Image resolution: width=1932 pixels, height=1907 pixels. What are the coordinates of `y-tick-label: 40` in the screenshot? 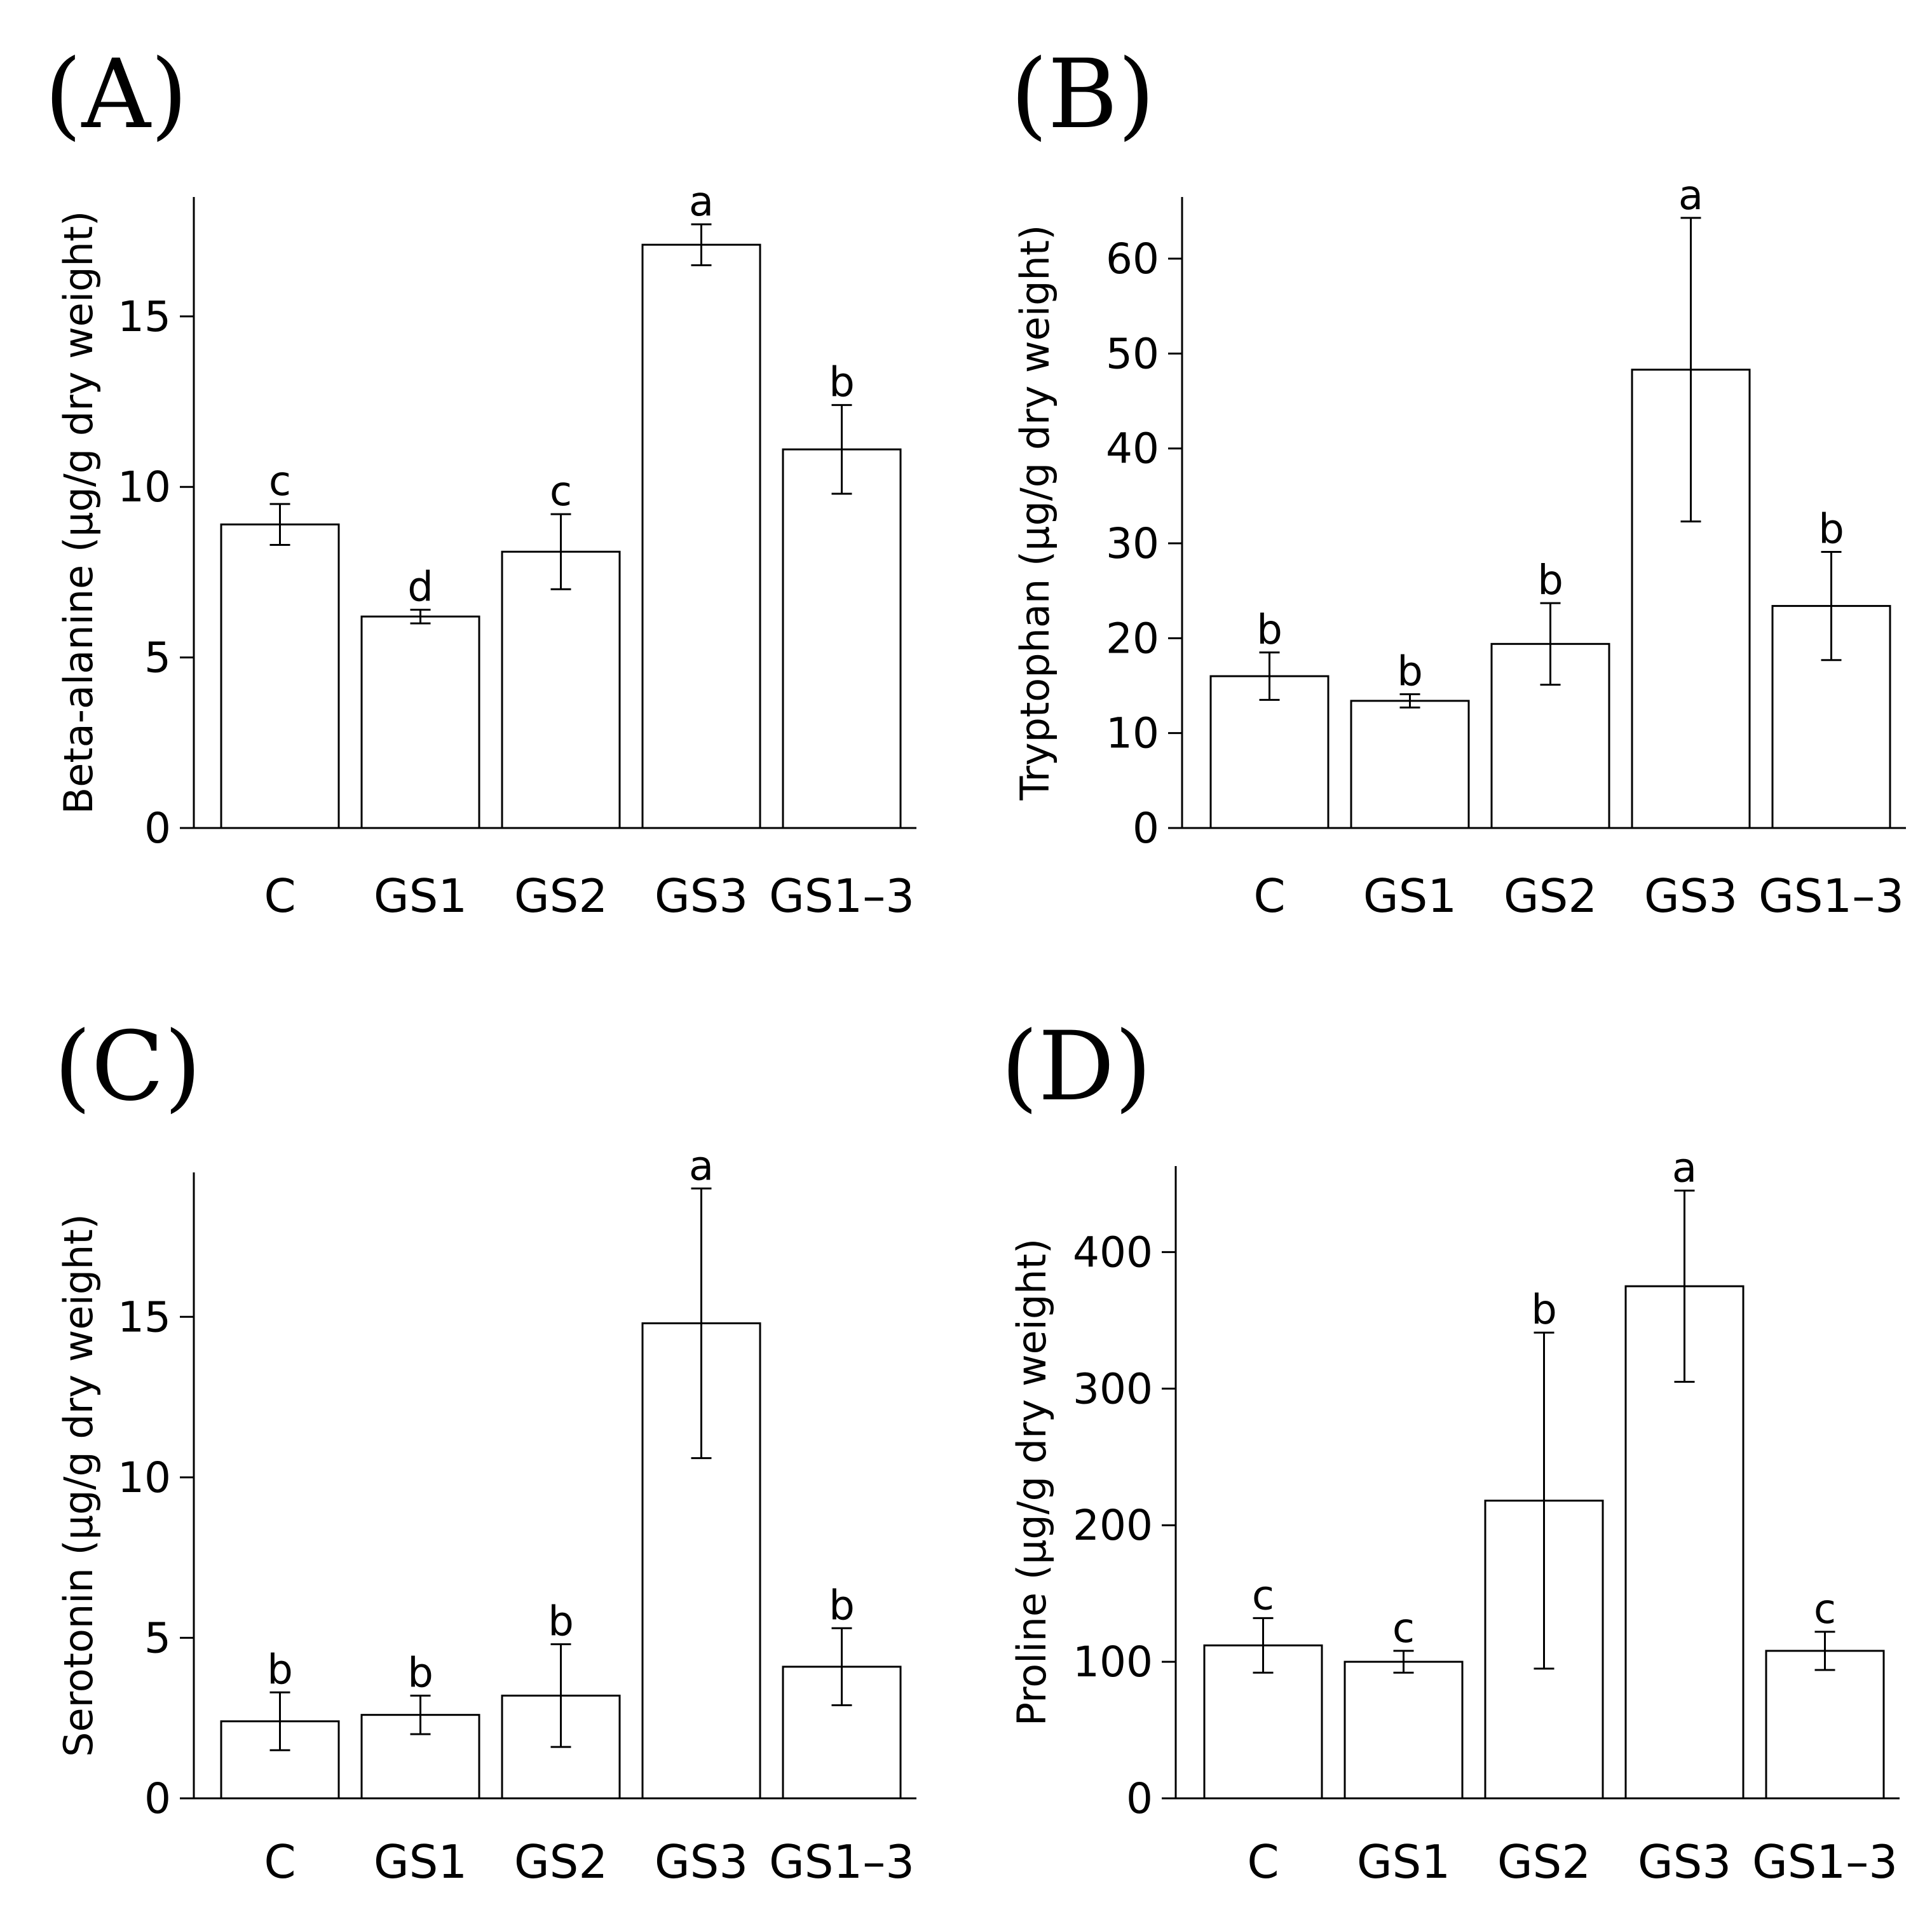 It's located at (1132, 448).